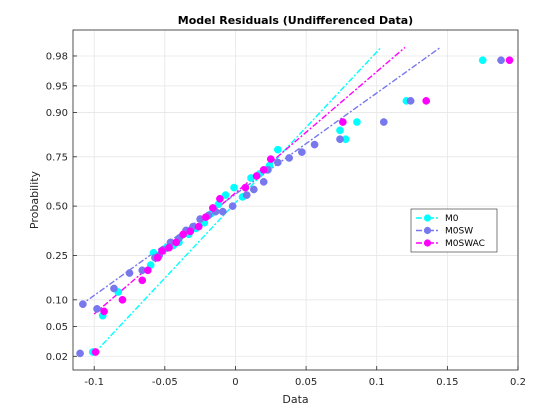 The width and height of the screenshot is (560, 420). I want to click on legend: M0 M0SW M0SWAC, so click(454, 230).